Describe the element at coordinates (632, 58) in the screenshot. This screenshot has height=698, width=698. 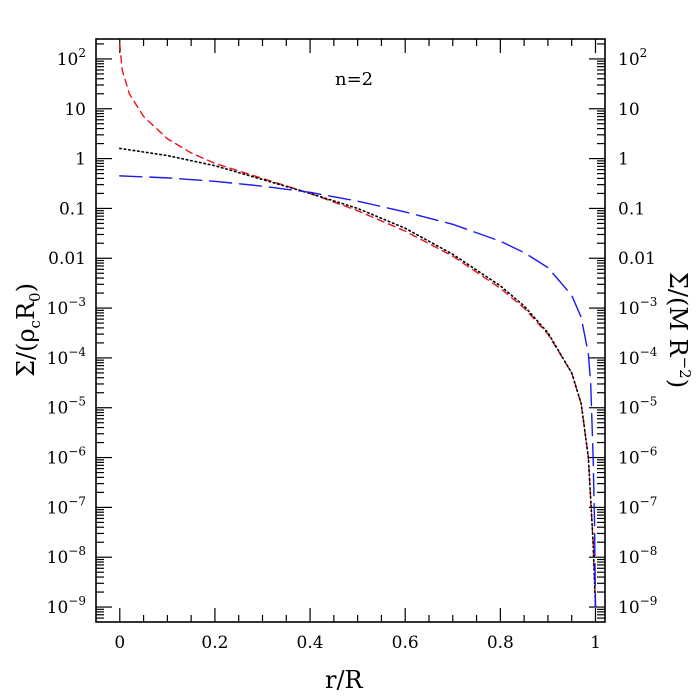
I see `y-tick-label-right: 10²` at that location.